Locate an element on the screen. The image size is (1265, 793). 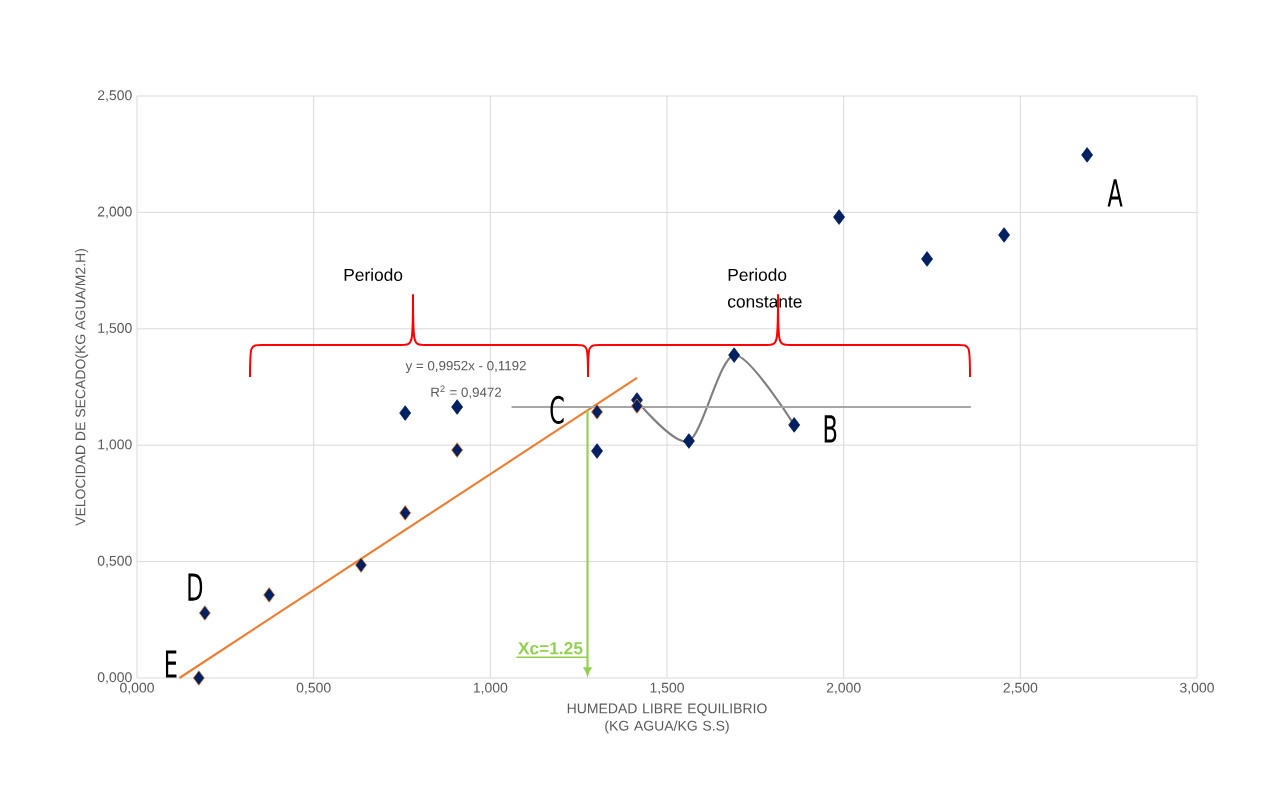
y-tick-label: 0,000 is located at coordinates (114, 678).